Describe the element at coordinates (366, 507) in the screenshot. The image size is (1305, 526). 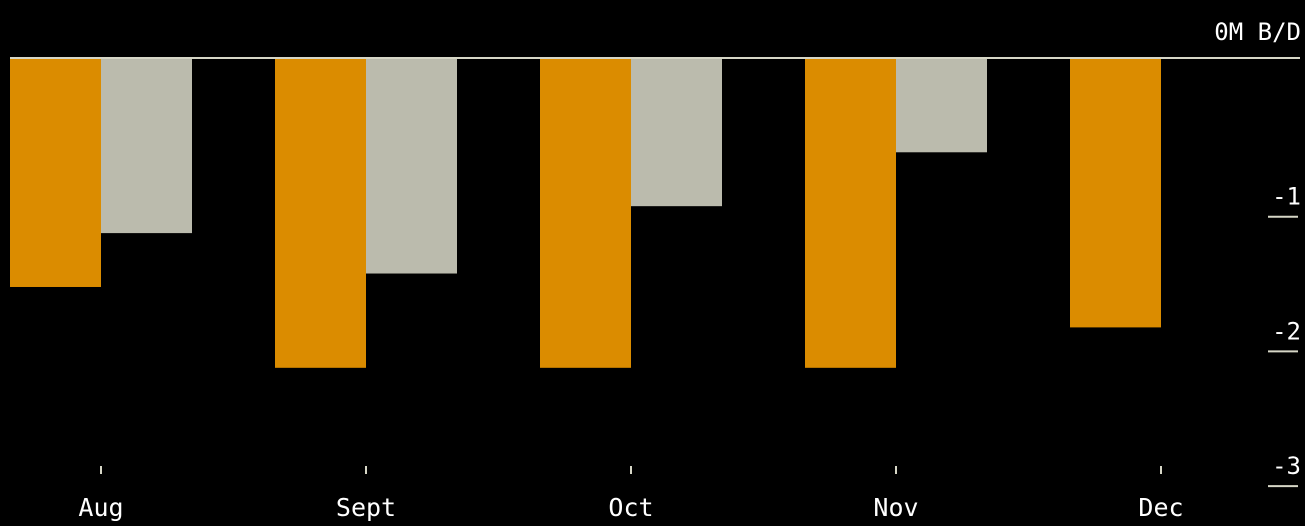
I see `x-tick-label-sept: Sept` at that location.